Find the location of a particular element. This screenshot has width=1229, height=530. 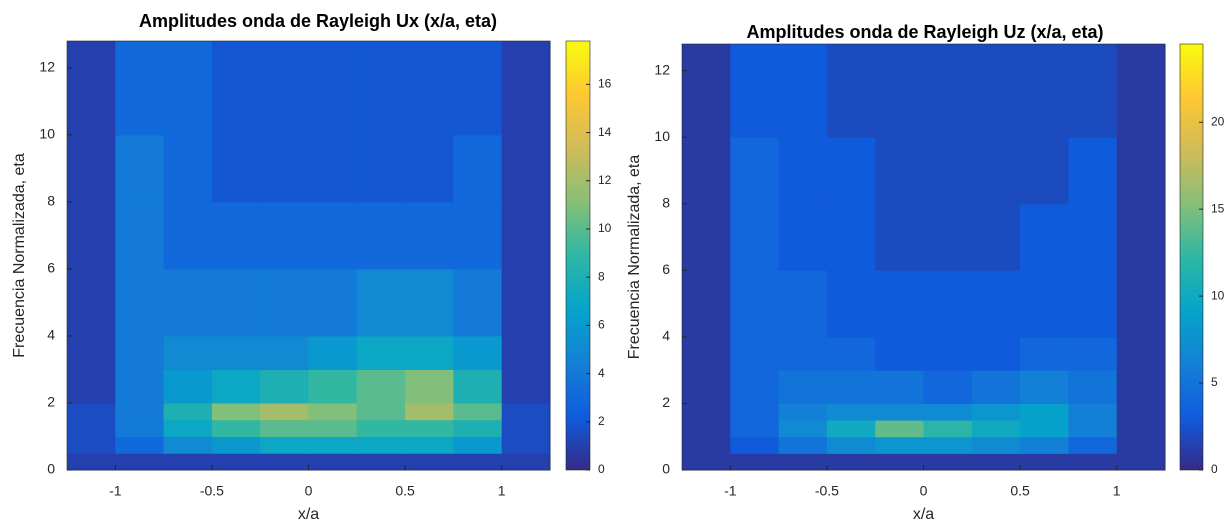

x-tick-label: -1 is located at coordinates (730, 491).